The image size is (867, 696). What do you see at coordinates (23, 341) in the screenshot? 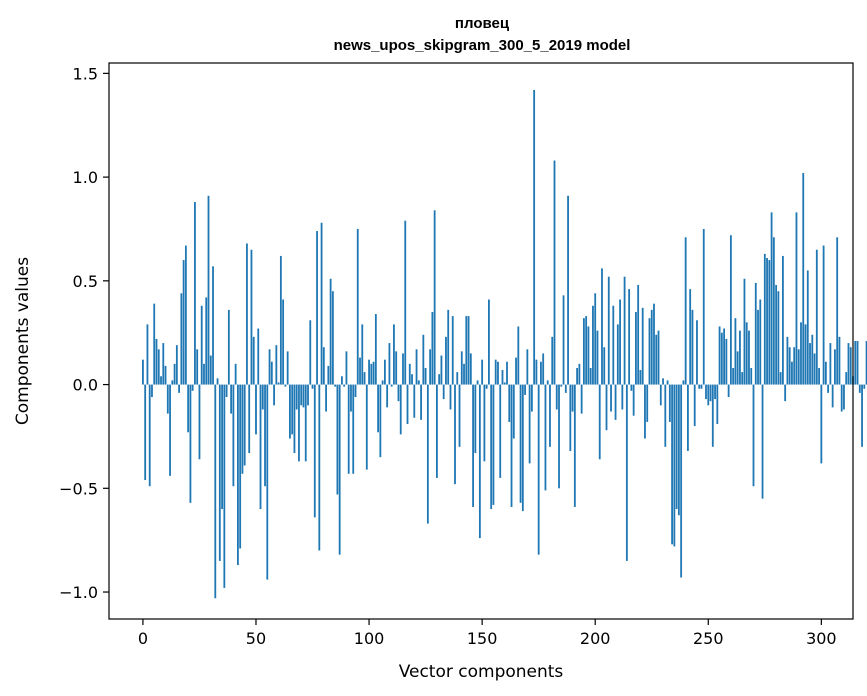
I see `y-axis-label: Components values` at bounding box center [23, 341].